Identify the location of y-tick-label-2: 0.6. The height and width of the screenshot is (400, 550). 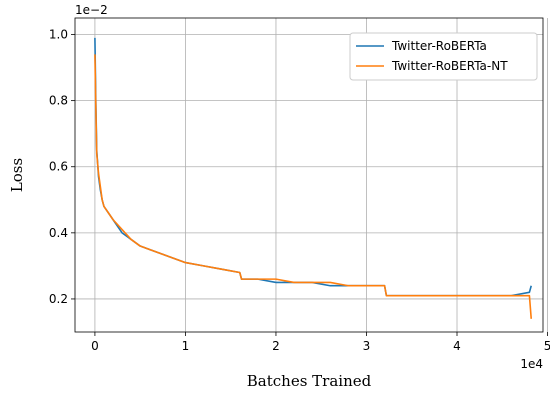
(58, 167).